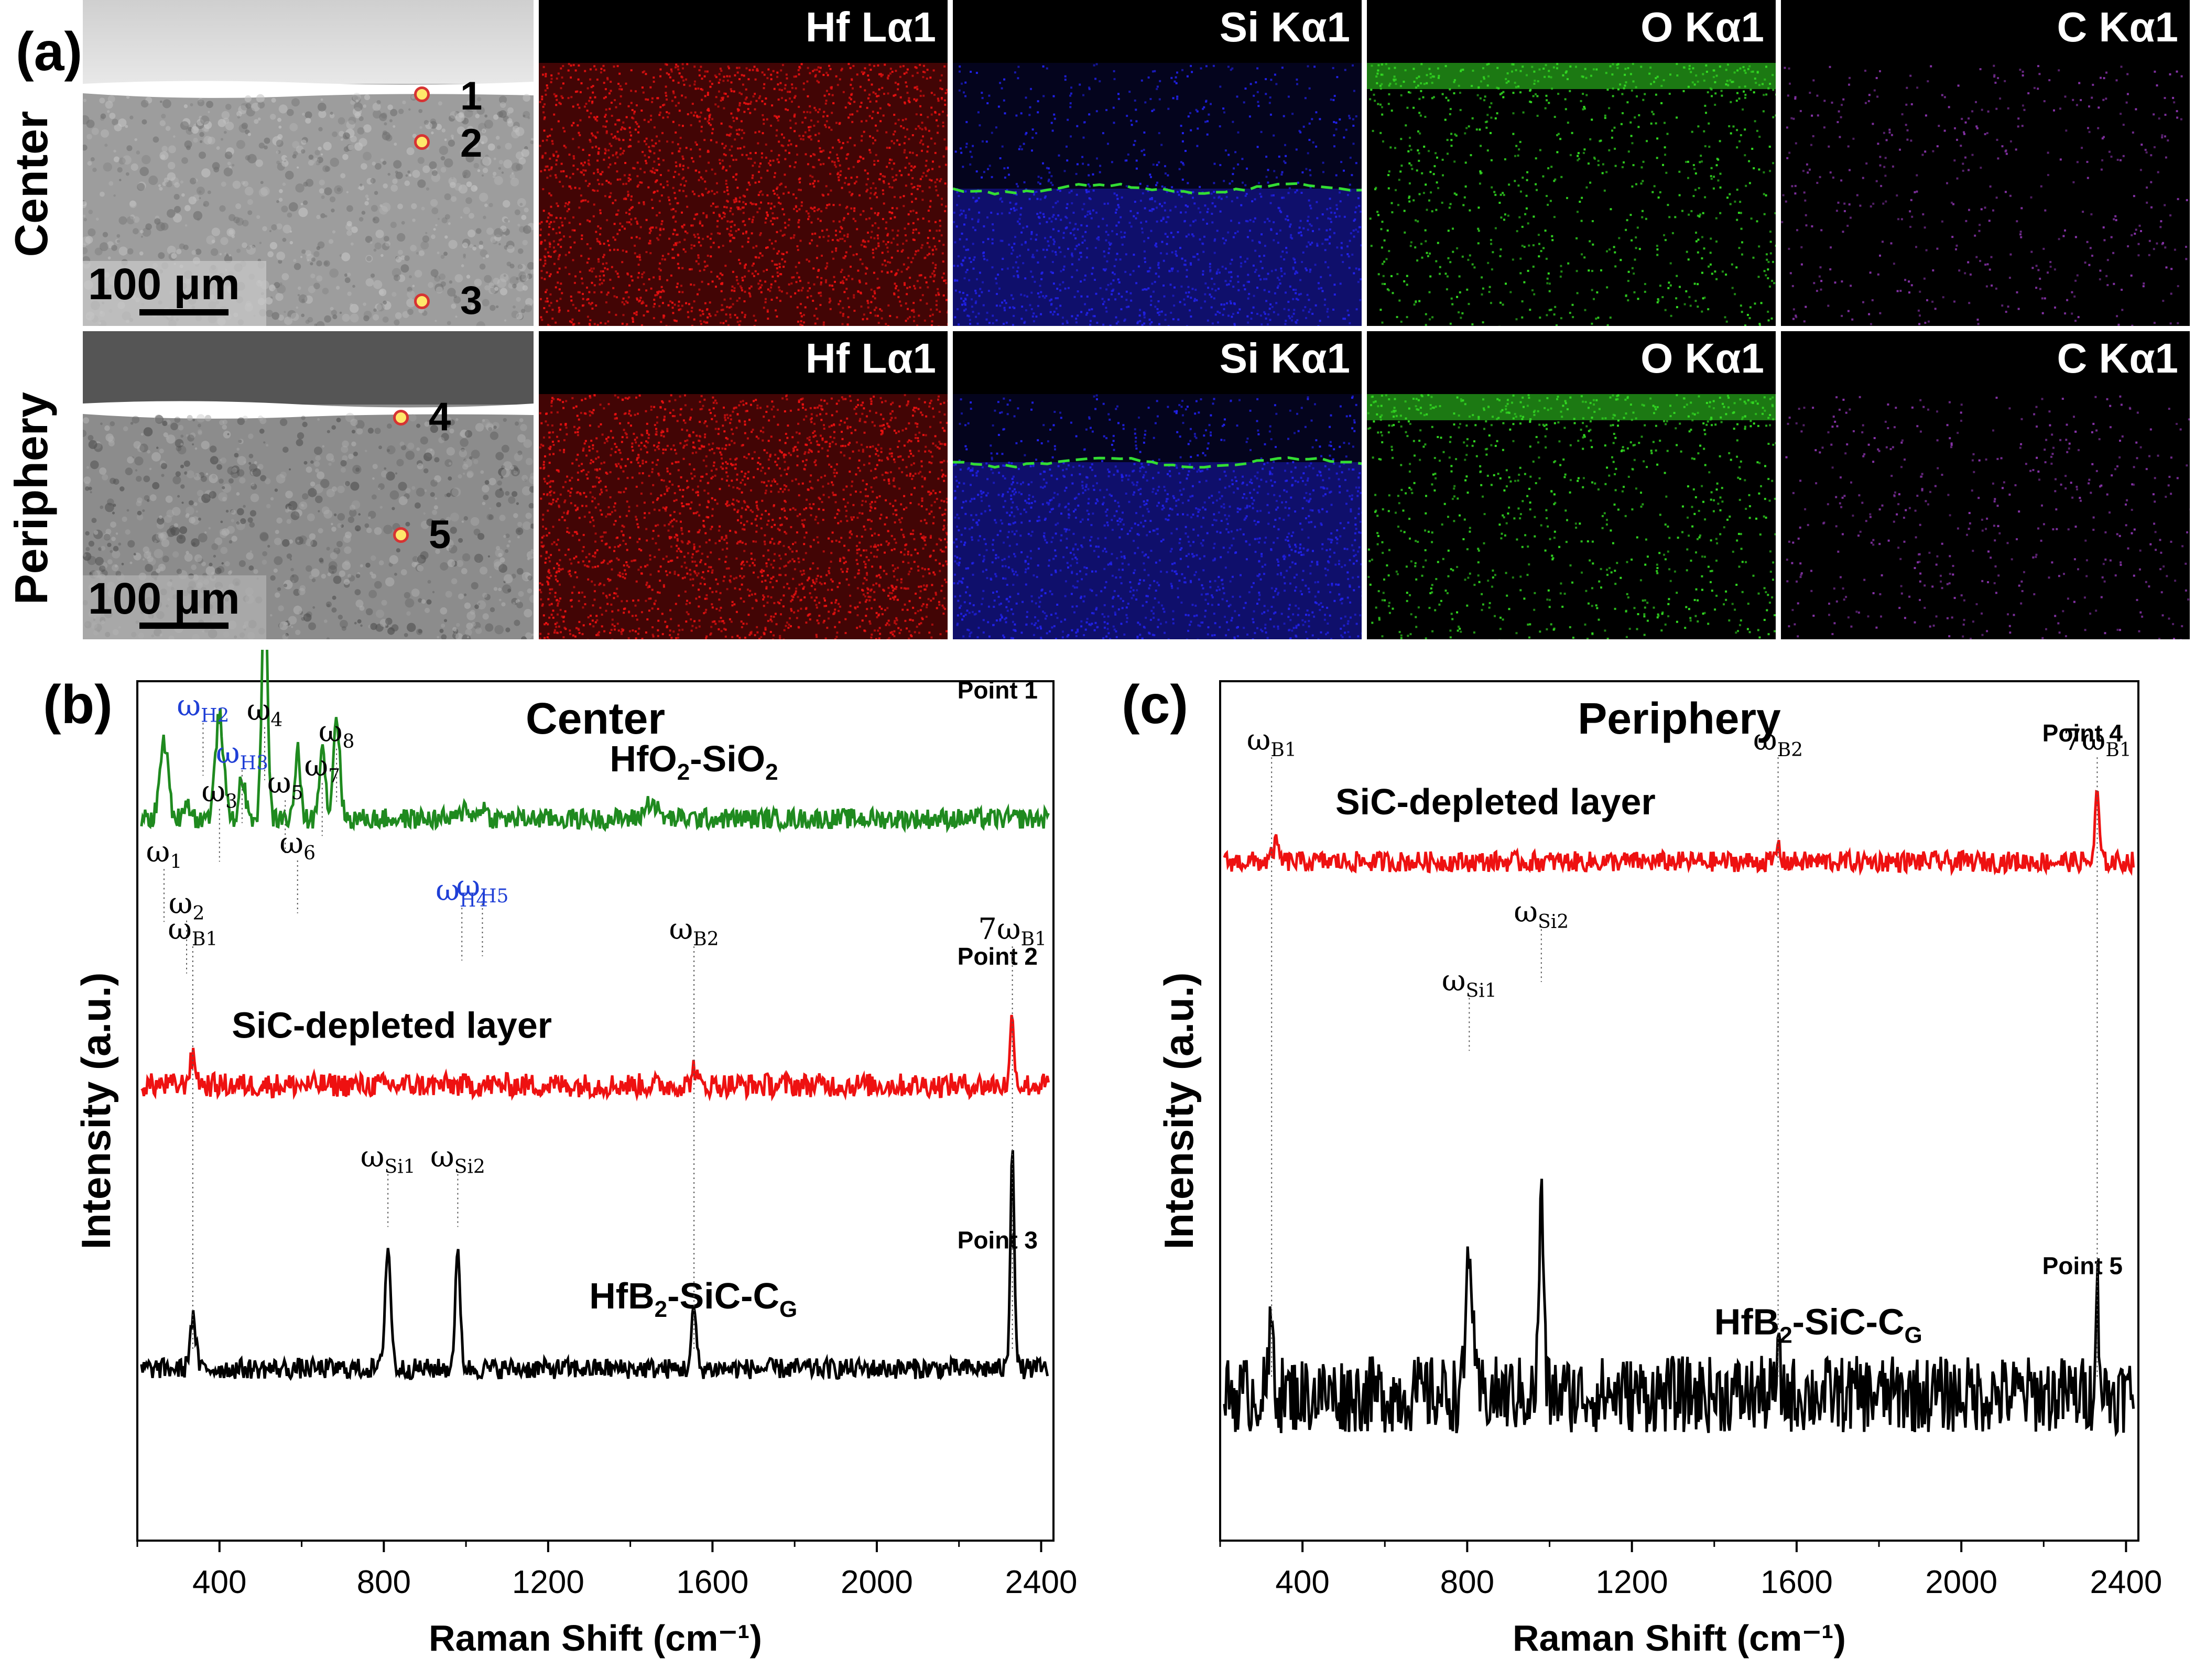  Describe the element at coordinates (309, 163) in the screenshot. I see `sem-image-center: 1 2 3 100 μm` at that location.